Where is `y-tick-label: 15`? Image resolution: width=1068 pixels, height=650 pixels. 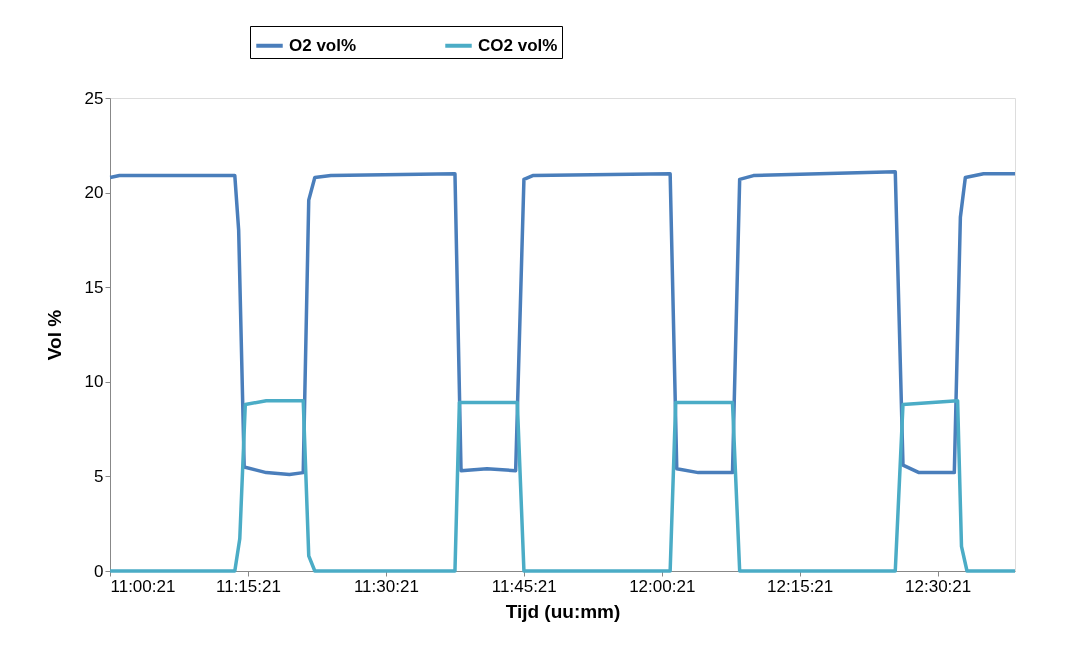
y-tick-label: 15 is located at coordinates (94, 287).